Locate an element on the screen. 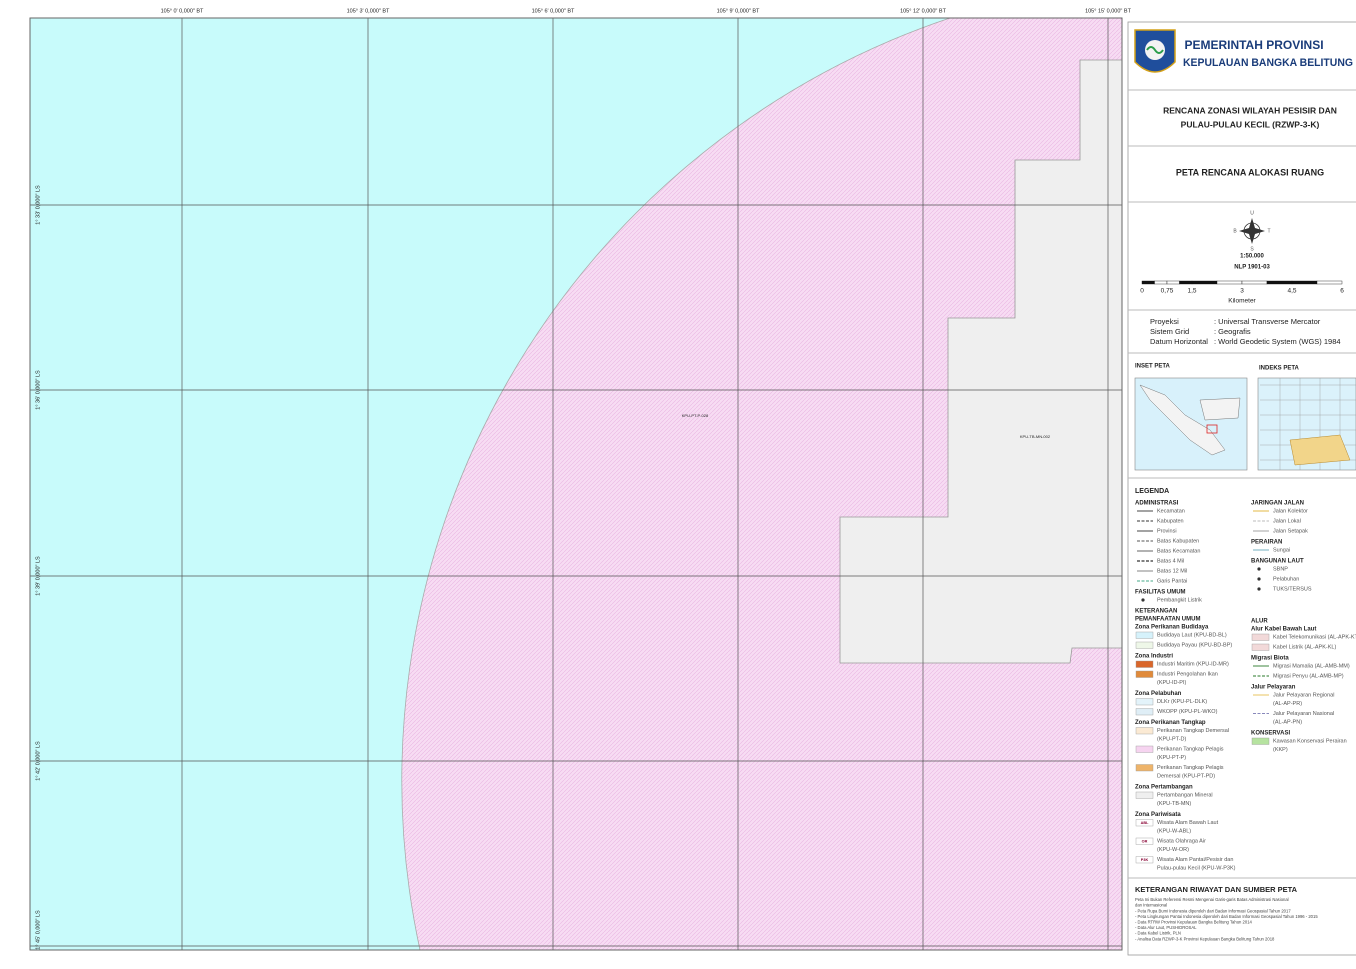 Image resolution: width=1356 pixels, height=969 pixels. legend-item: Batas 4 Mil is located at coordinates (1170, 561).